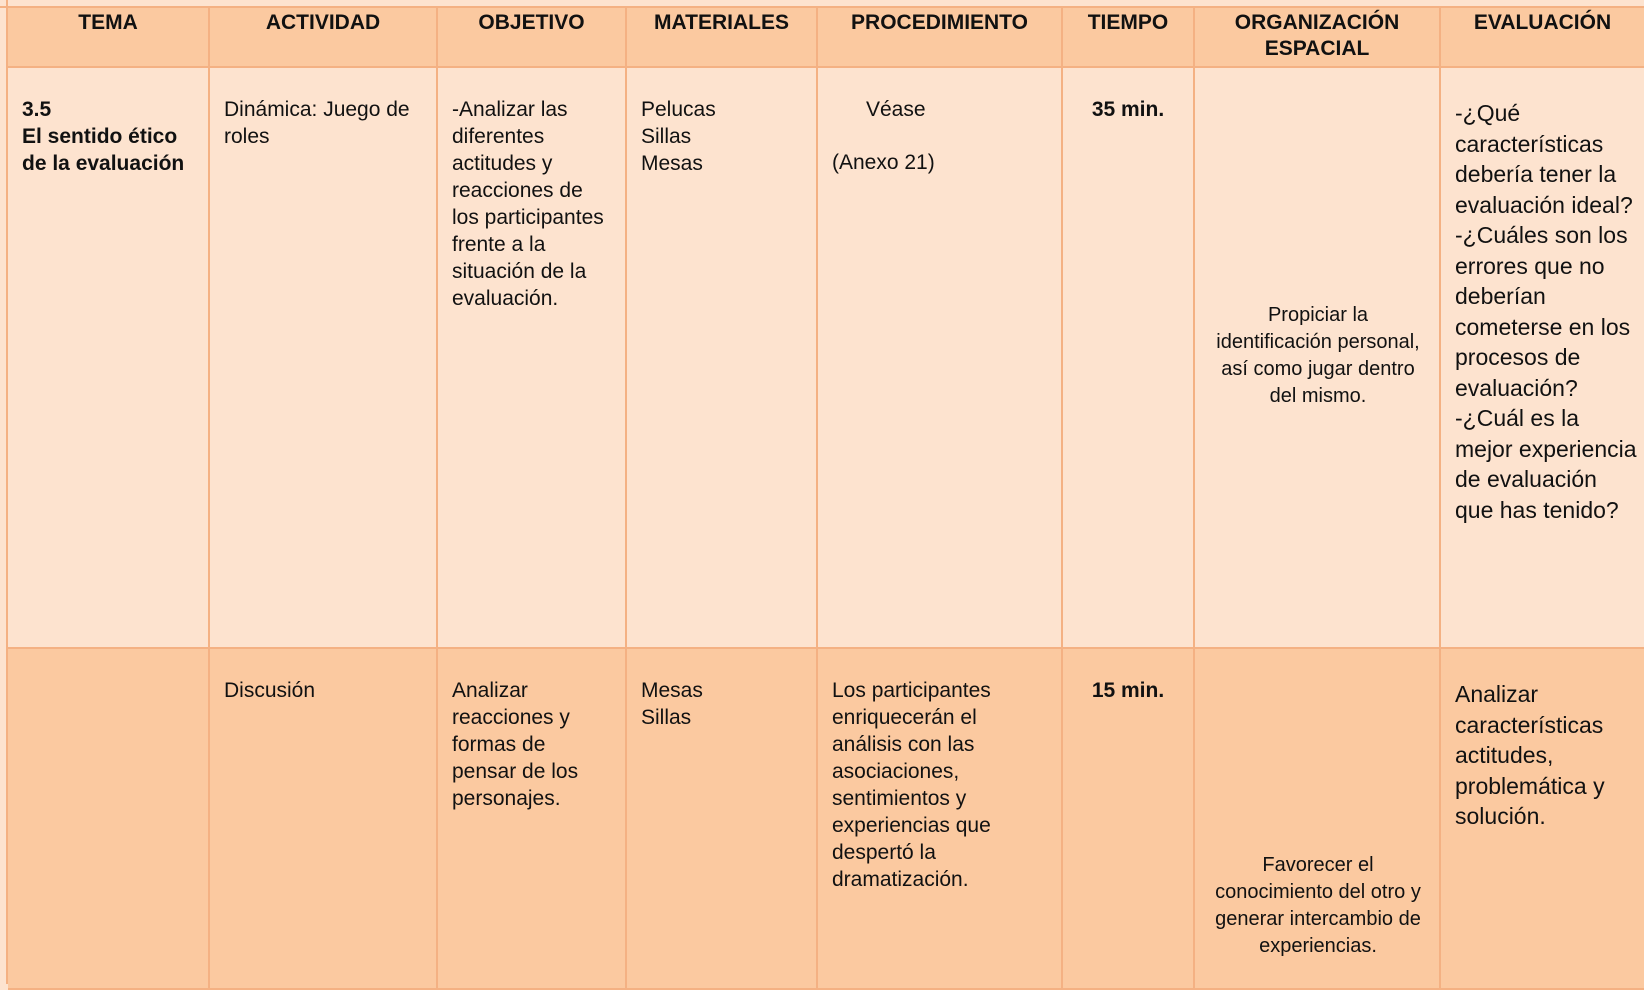 The height and width of the screenshot is (990, 1644). What do you see at coordinates (678, 109) in the screenshot?
I see `text-line: Pelucas` at bounding box center [678, 109].